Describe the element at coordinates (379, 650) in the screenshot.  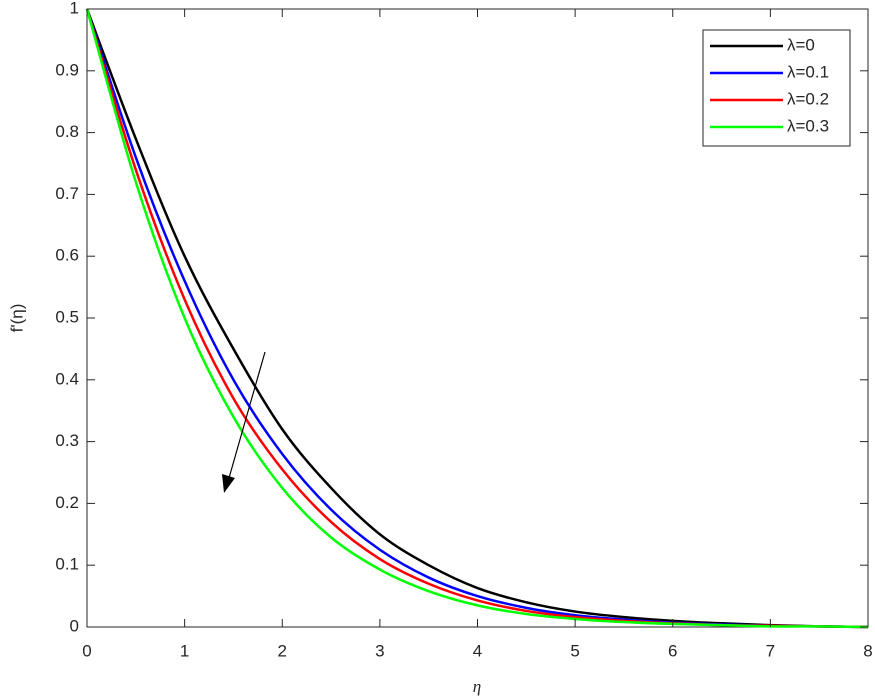
I see `x-tick-label: 3` at that location.